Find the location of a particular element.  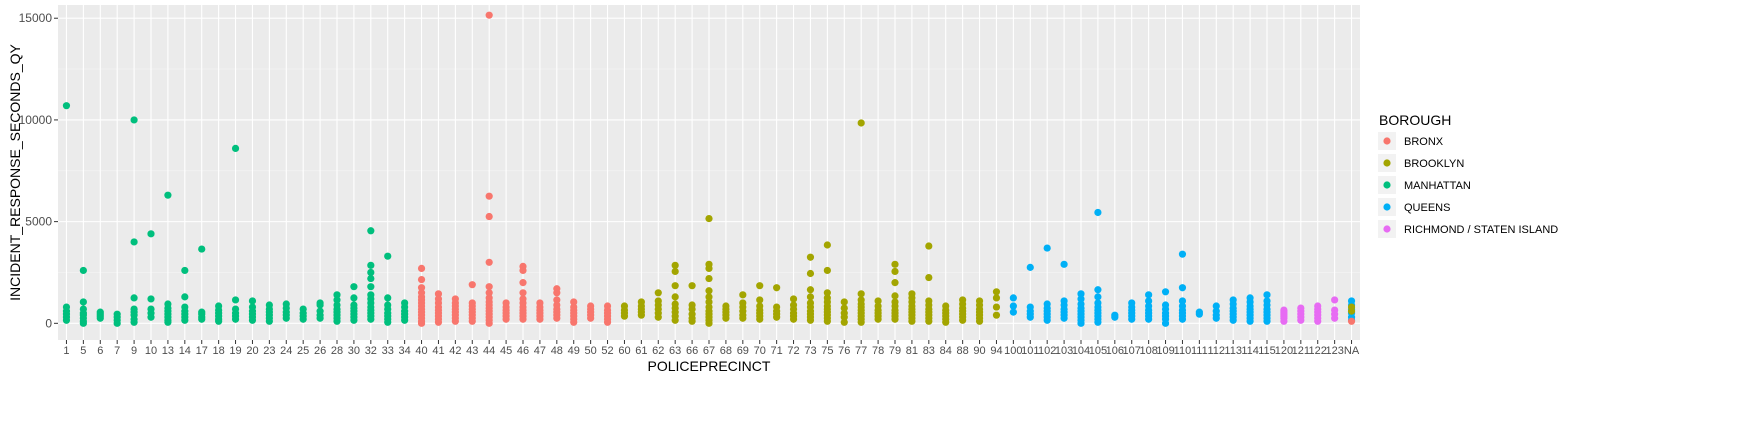

x-tick-label: 102 is located at coordinates (1047, 351).